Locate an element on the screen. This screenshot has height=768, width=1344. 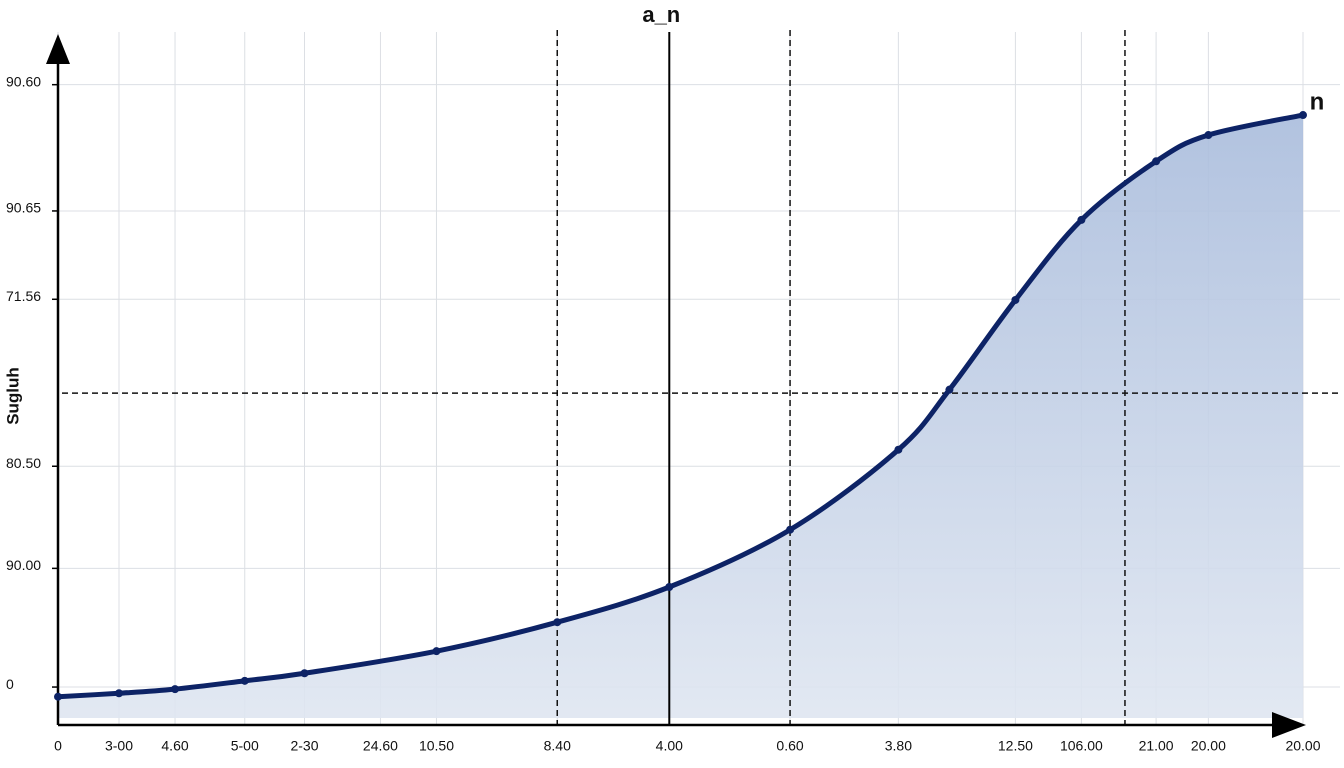
x-tick-label: 3.80 is located at coordinates (898, 746).